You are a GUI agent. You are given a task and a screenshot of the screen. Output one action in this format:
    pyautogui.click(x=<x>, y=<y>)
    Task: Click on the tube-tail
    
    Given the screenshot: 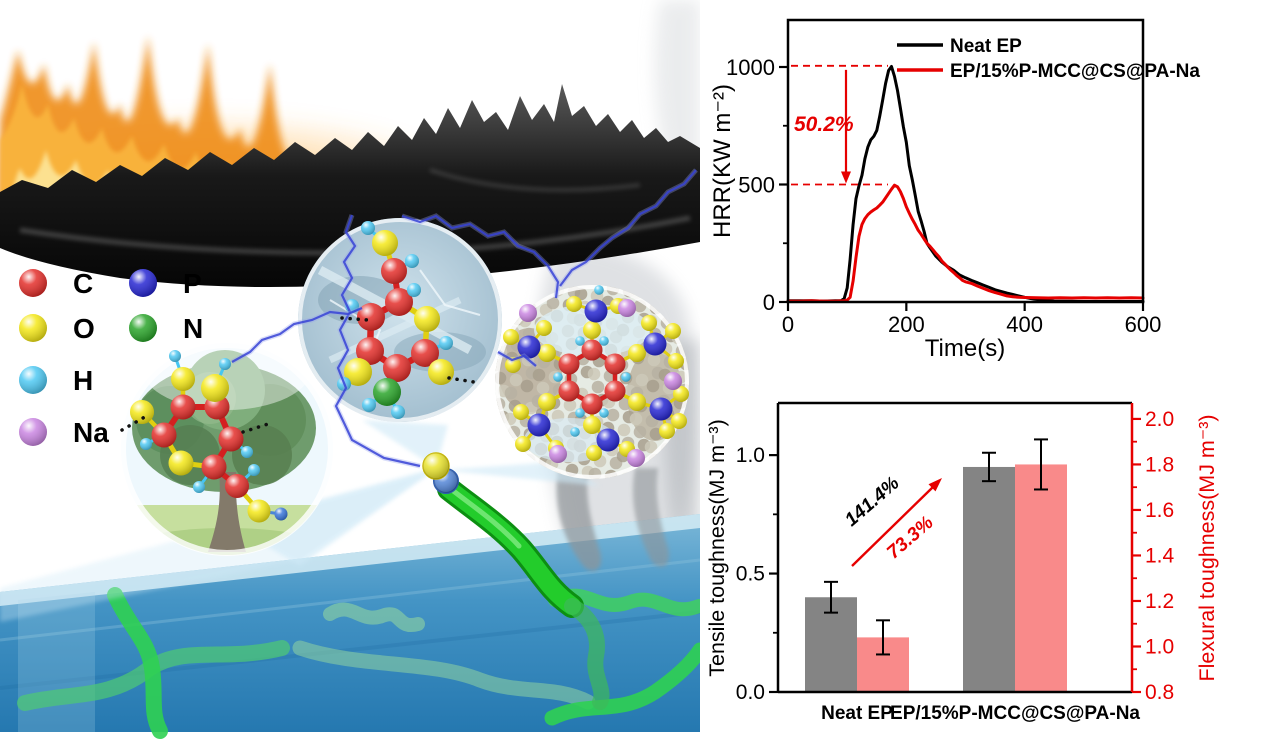 What is the action you would take?
    pyautogui.click(x=587, y=654)
    